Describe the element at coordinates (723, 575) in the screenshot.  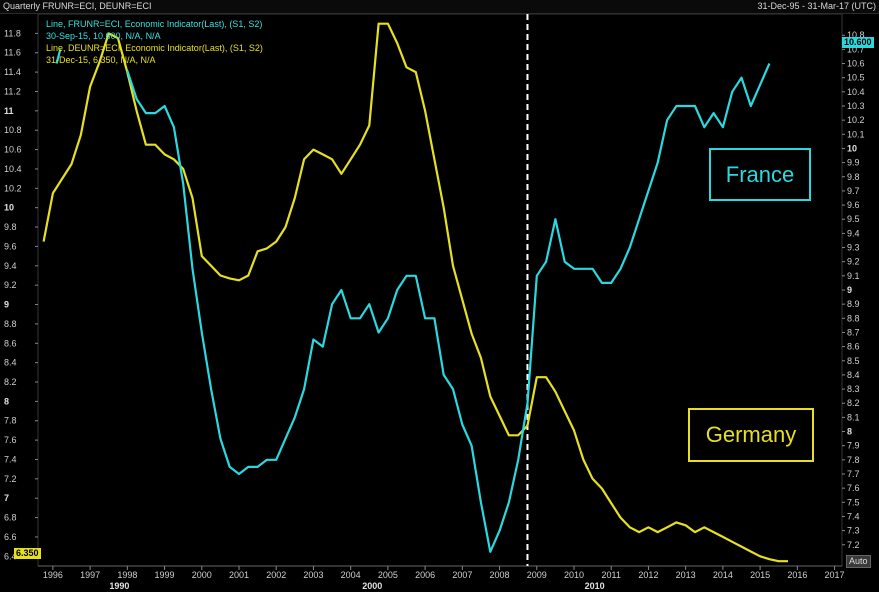
I see `x-axis-tick-label: 2014` at that location.